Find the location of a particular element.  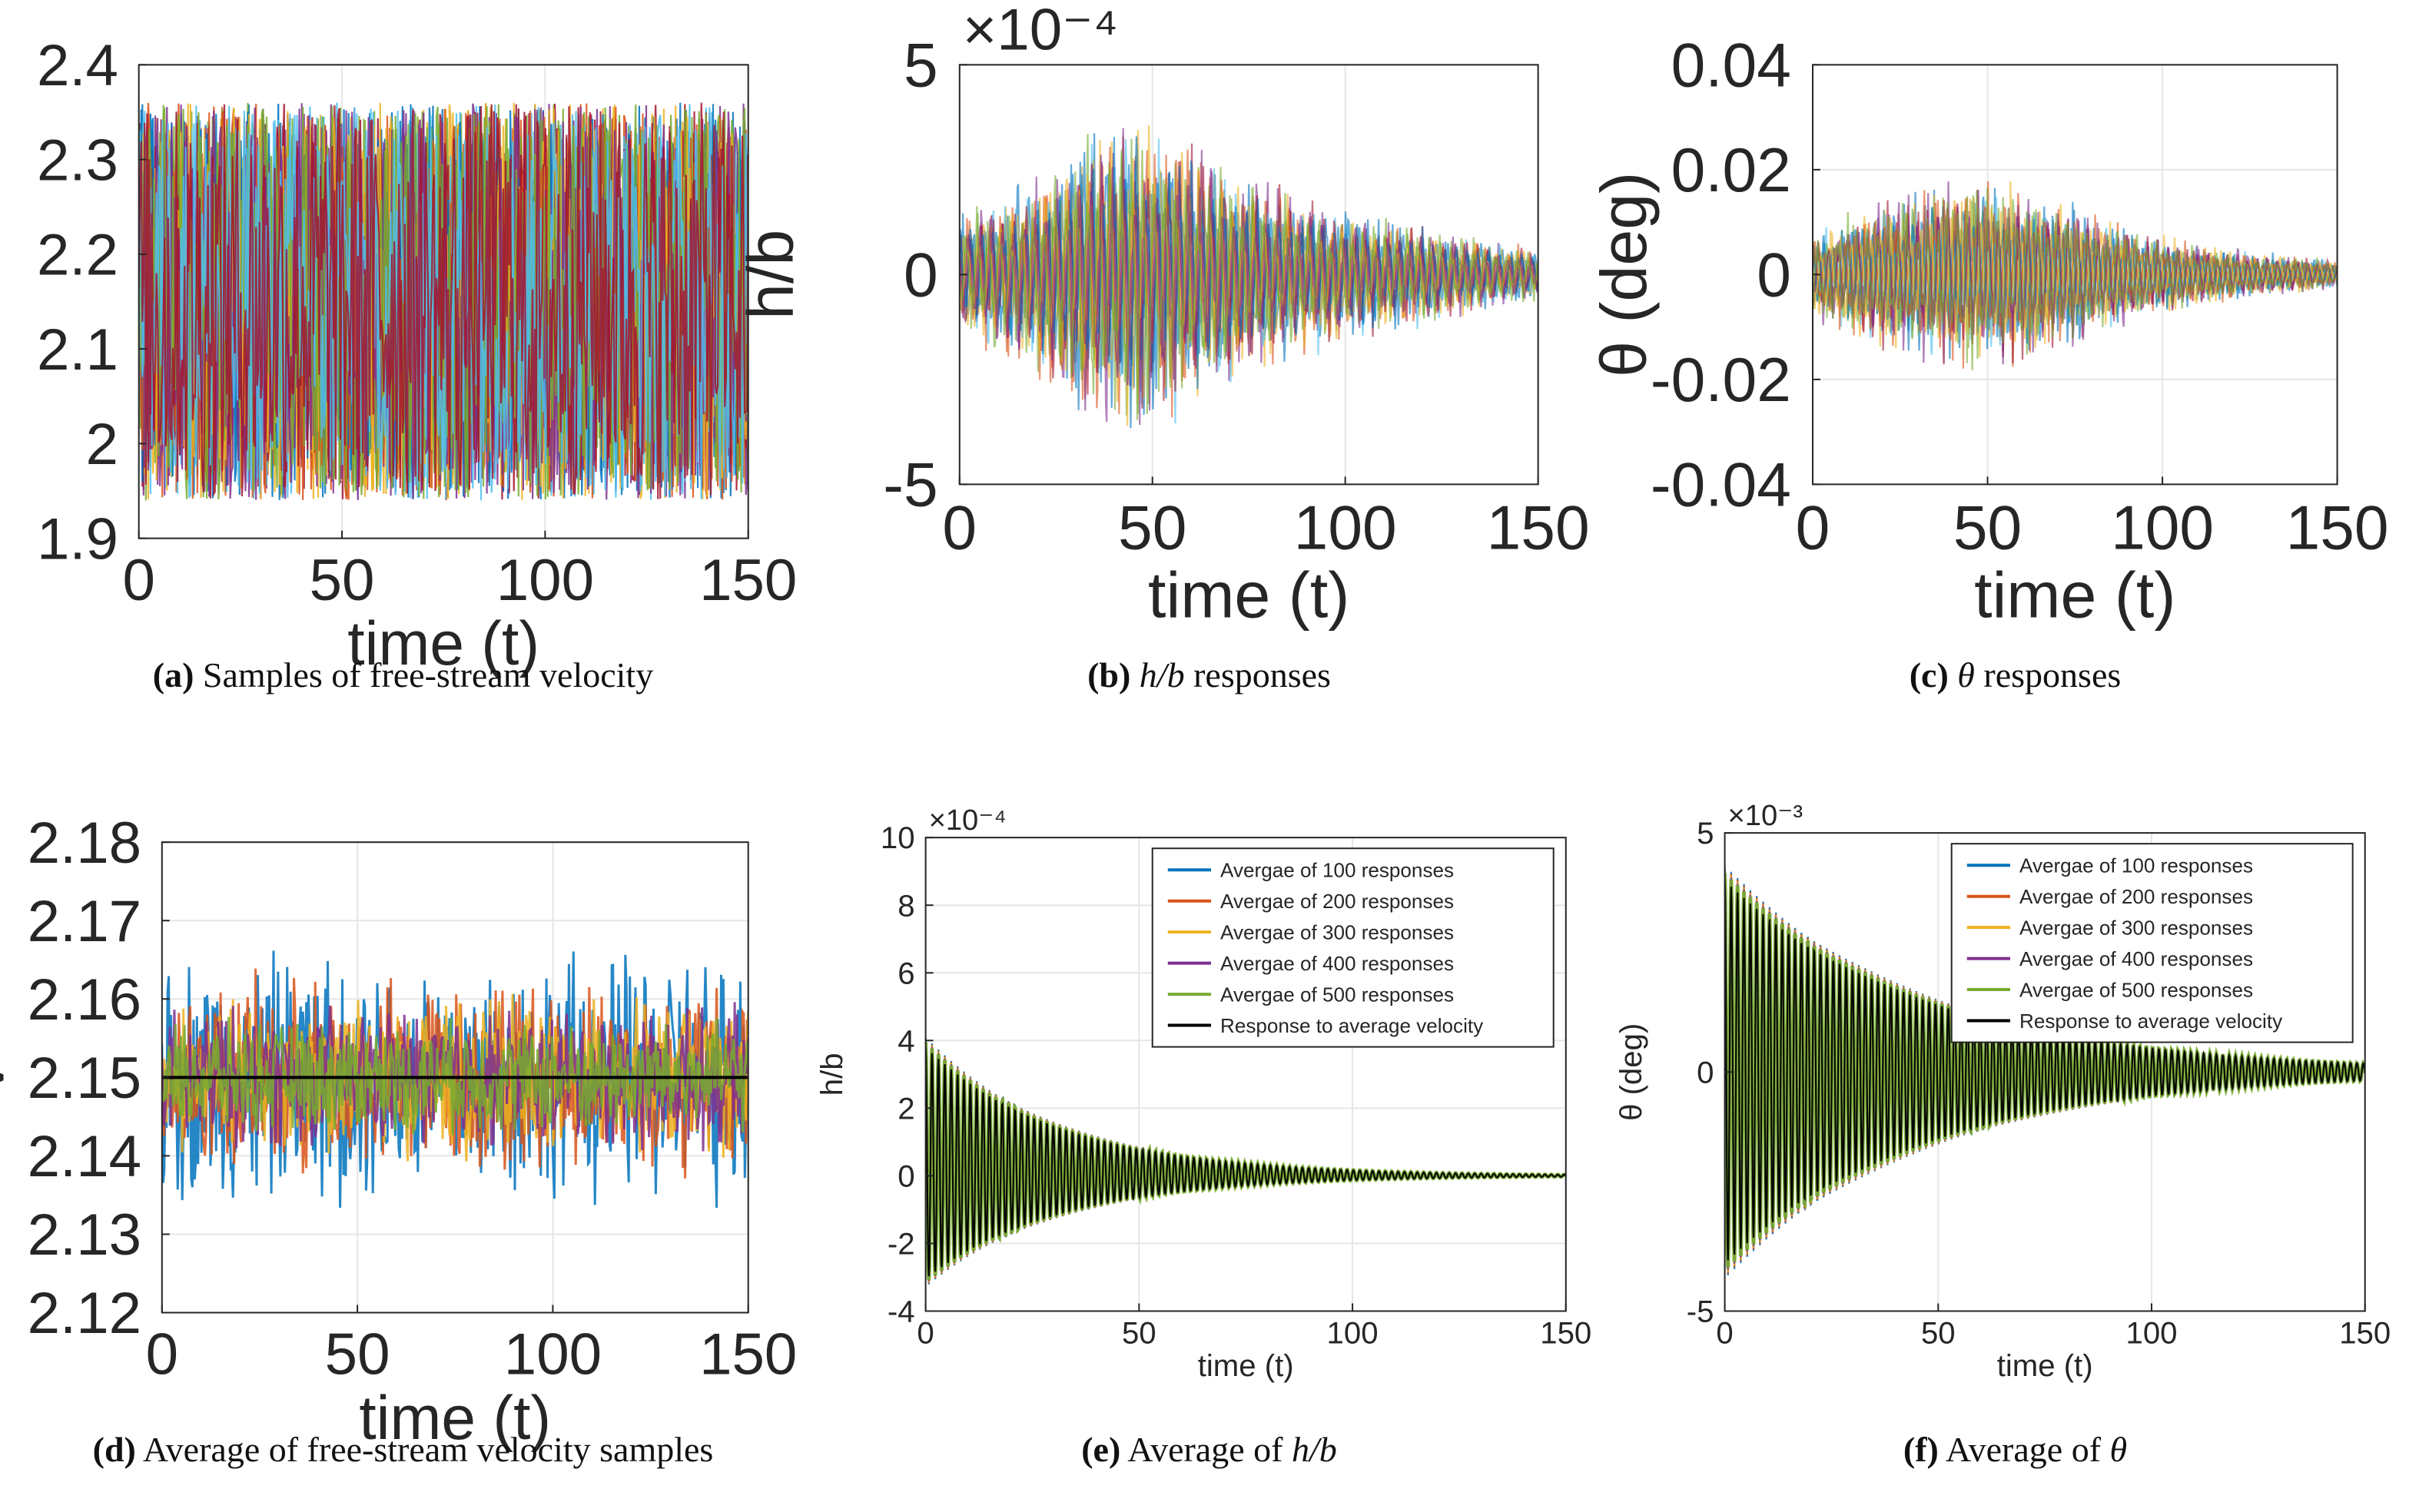

y-tick-label: -2 is located at coordinates (901, 1244).